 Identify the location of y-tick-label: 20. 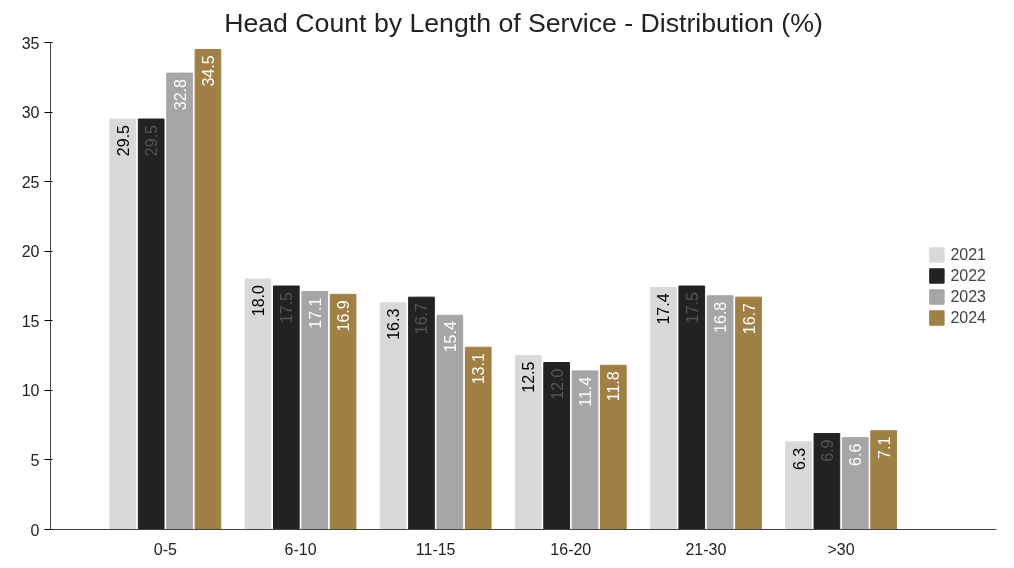
(30, 252).